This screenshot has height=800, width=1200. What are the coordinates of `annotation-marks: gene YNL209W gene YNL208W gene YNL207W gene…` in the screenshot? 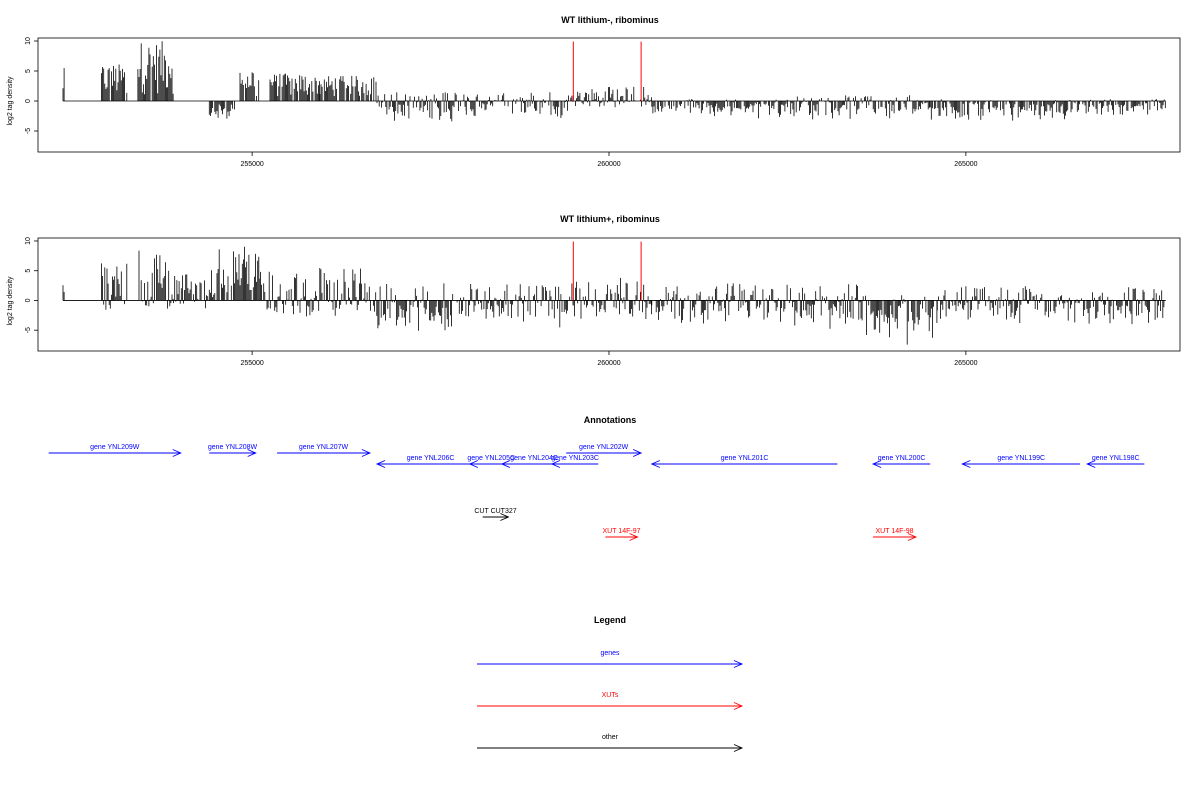 It's located at (596, 492).